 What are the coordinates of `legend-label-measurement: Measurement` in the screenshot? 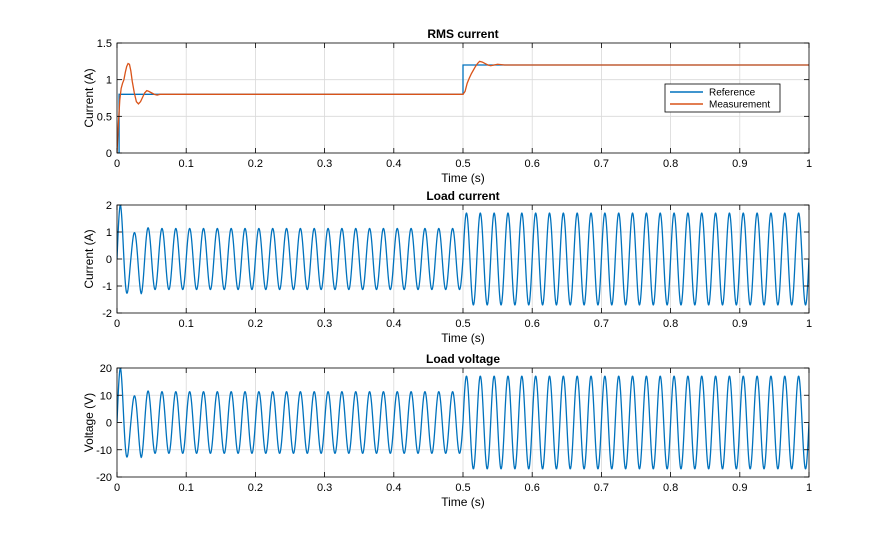 It's located at (739, 105).